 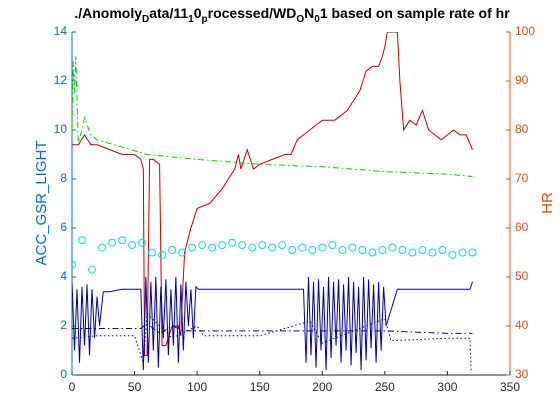 What do you see at coordinates (191, 19) in the screenshot?
I see `title-part: 1` at bounding box center [191, 19].